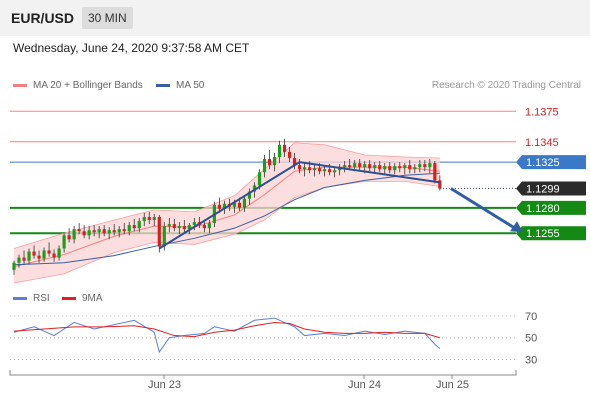 The height and width of the screenshot is (400, 590). I want to click on legend-ma50: MA 50, so click(180, 85).